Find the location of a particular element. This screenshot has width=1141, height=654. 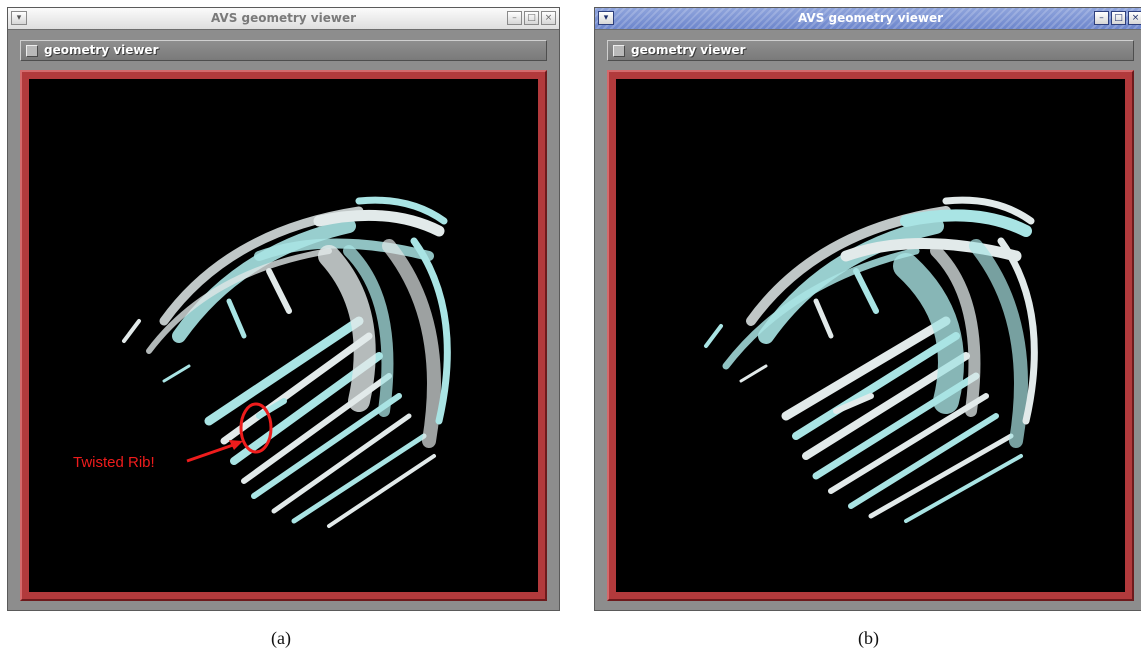

twisted-rib-highlight is located at coordinates (256, 428).